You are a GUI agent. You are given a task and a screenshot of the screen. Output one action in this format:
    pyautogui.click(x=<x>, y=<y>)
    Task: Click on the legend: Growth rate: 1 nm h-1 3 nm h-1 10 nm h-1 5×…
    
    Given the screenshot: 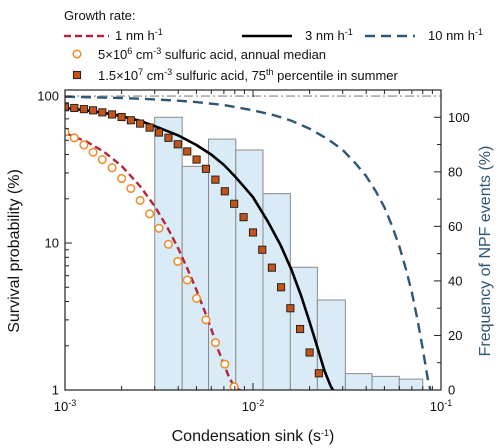 What is the action you would take?
    pyautogui.click(x=273, y=45)
    